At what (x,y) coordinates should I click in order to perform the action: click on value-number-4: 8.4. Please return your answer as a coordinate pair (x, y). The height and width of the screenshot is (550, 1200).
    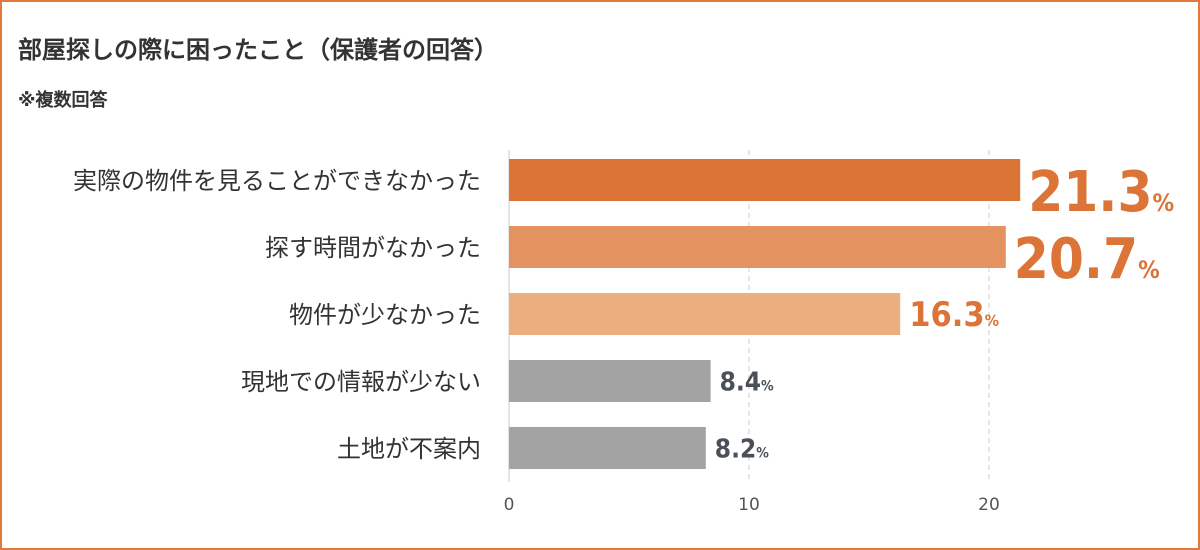
    Looking at the image, I should click on (740, 382).